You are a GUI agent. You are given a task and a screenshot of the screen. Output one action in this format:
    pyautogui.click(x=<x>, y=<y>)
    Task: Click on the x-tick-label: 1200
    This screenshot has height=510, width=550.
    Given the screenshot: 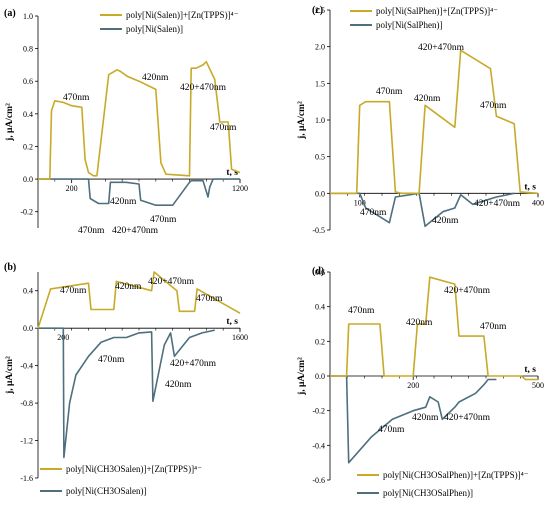 What is the action you would take?
    pyautogui.click(x=240, y=188)
    